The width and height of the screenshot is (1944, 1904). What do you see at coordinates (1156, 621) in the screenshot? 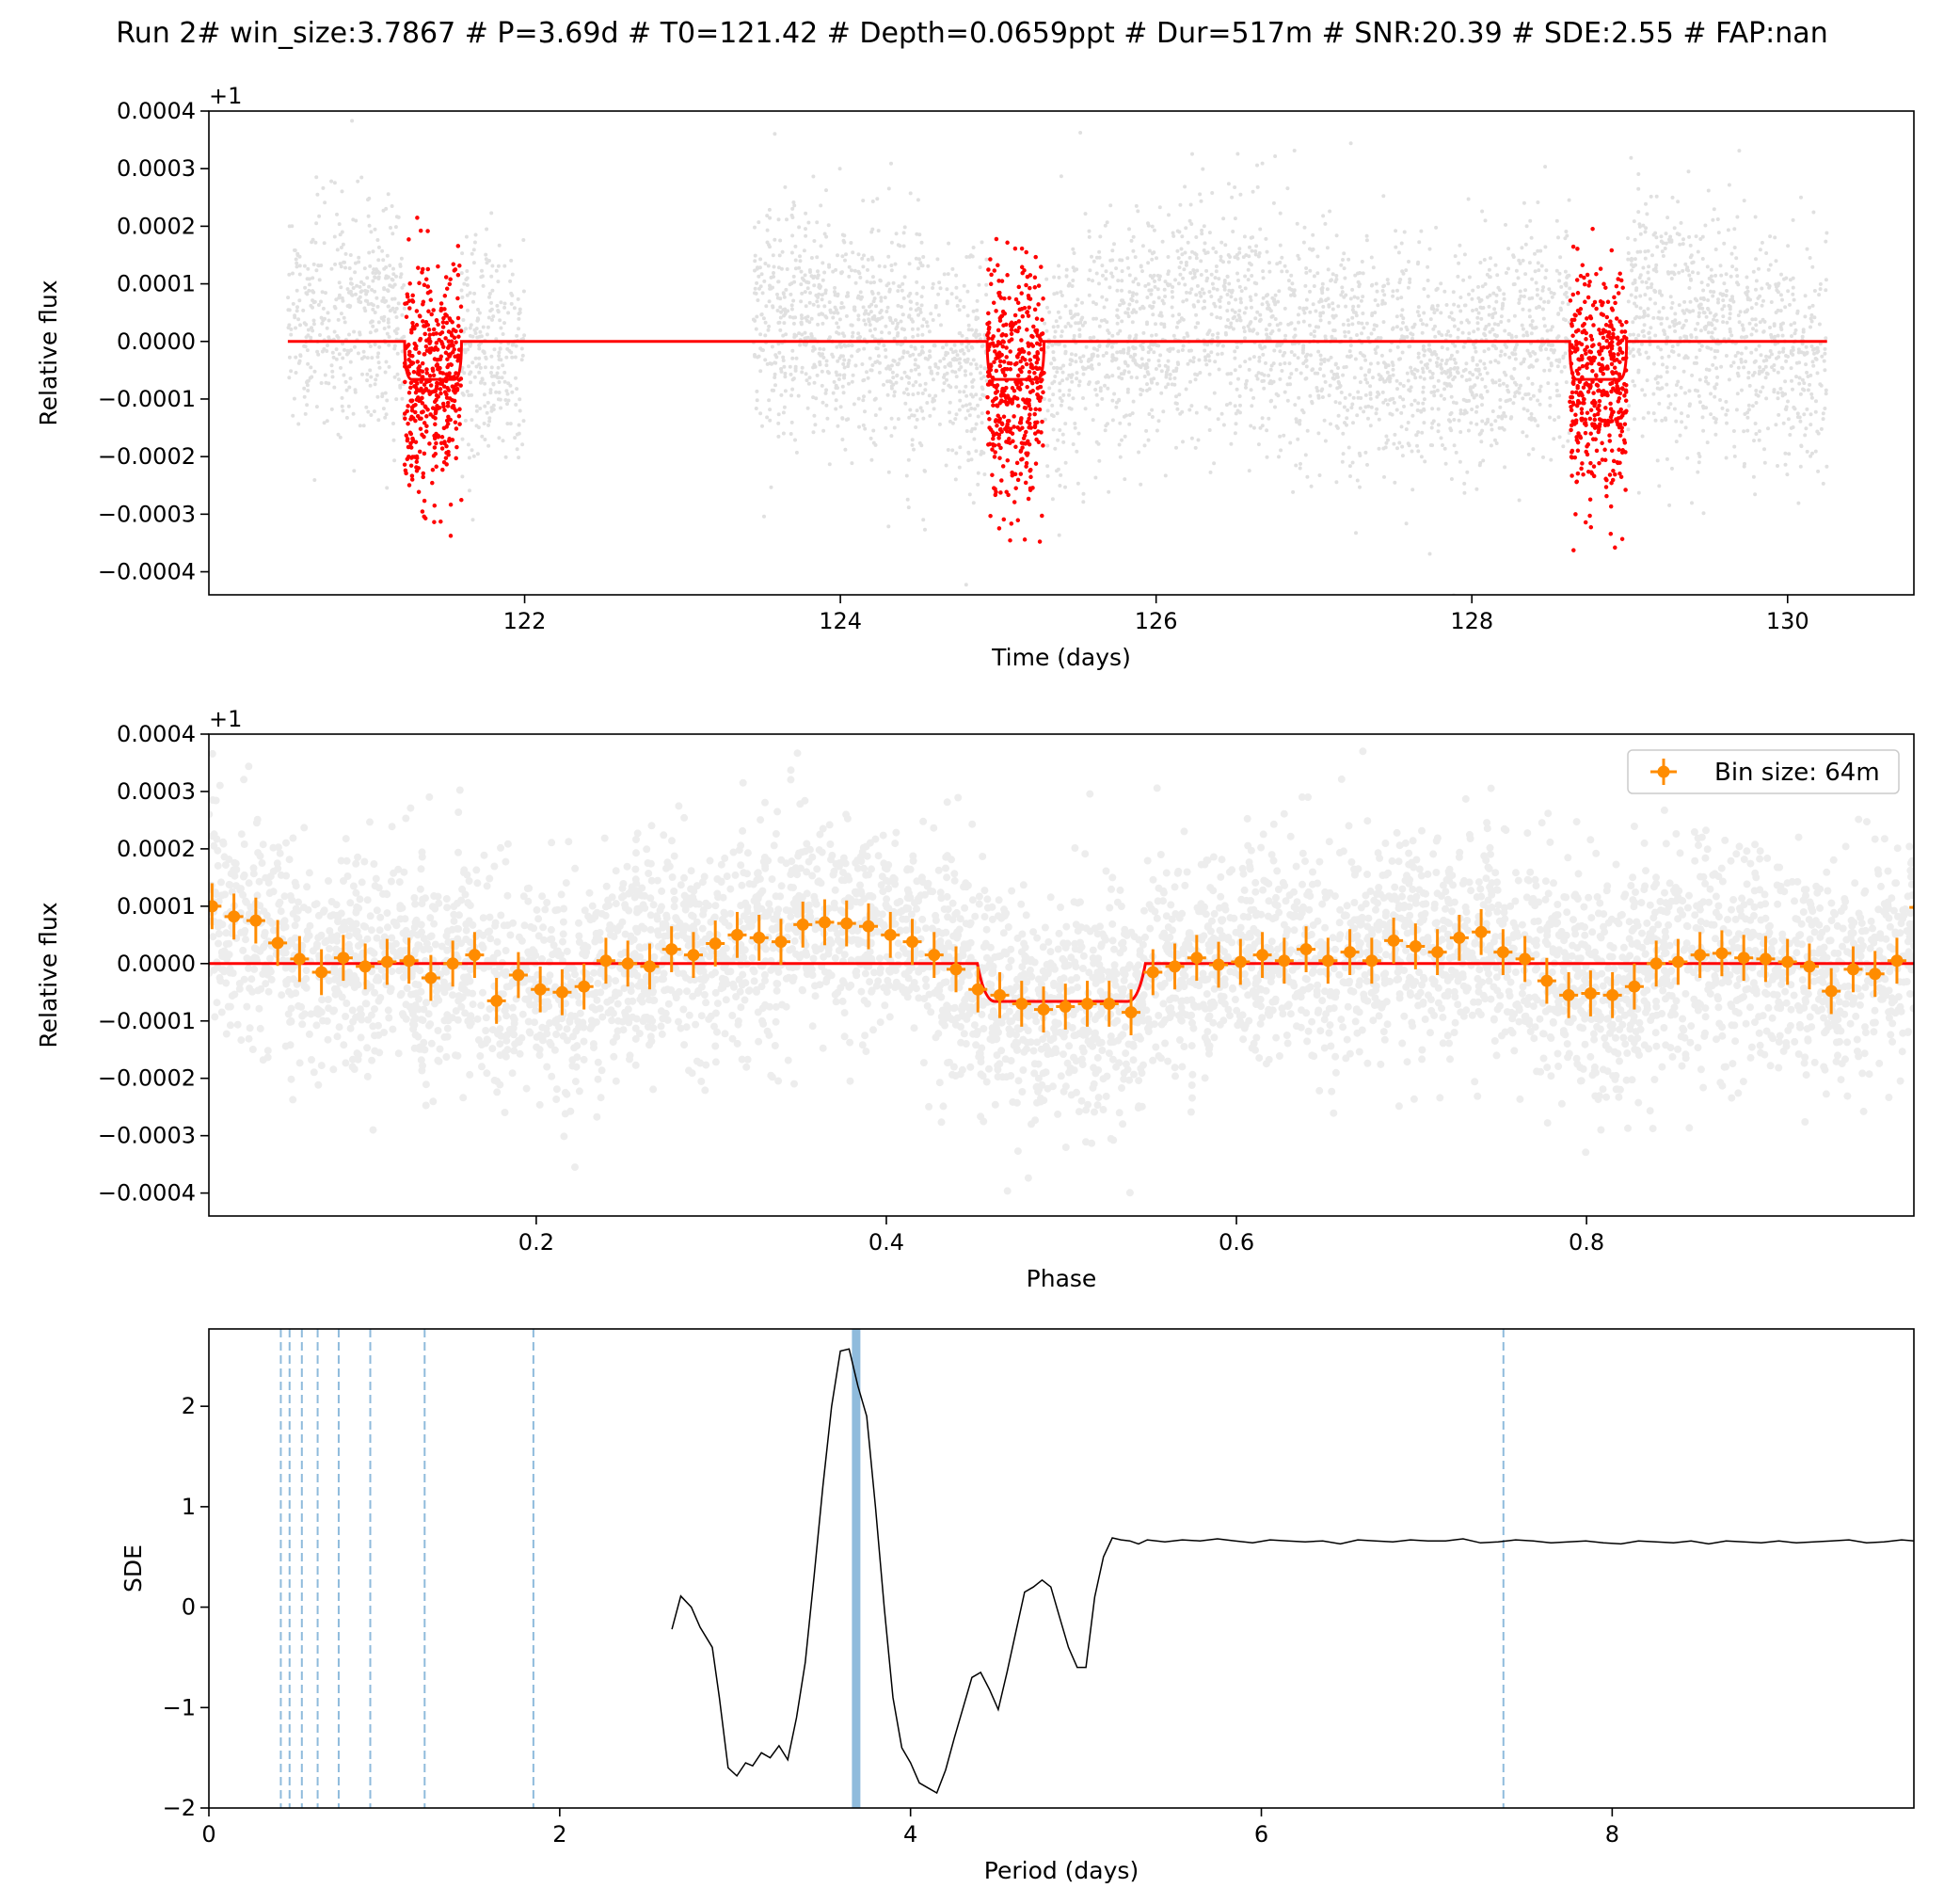
I see `x-tick-label: 126` at bounding box center [1156, 621].